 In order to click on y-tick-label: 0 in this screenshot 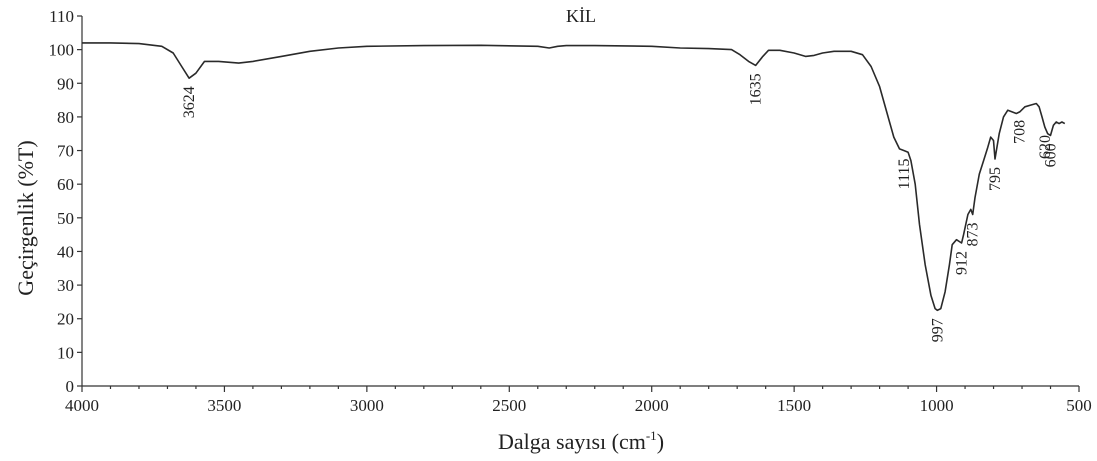, I will do `click(70, 386)`.